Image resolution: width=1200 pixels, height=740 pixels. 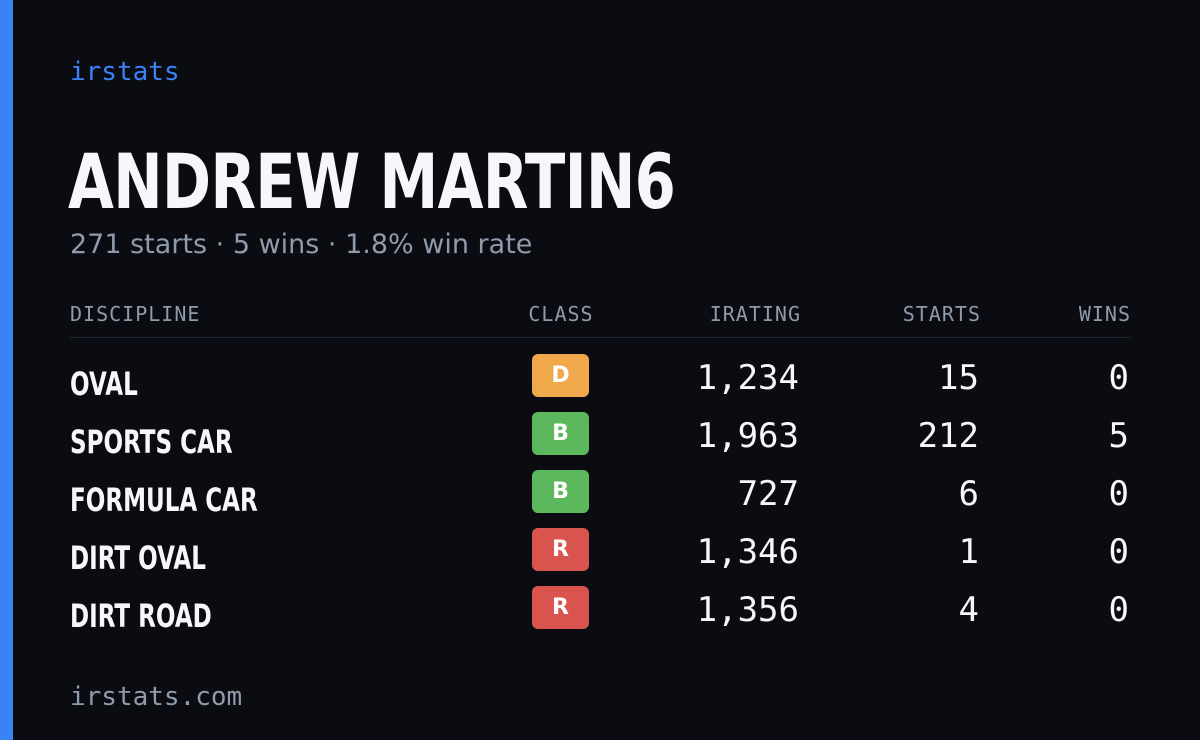 What do you see at coordinates (747, 378) in the screenshot?
I see `irating-value: 1,234` at bounding box center [747, 378].